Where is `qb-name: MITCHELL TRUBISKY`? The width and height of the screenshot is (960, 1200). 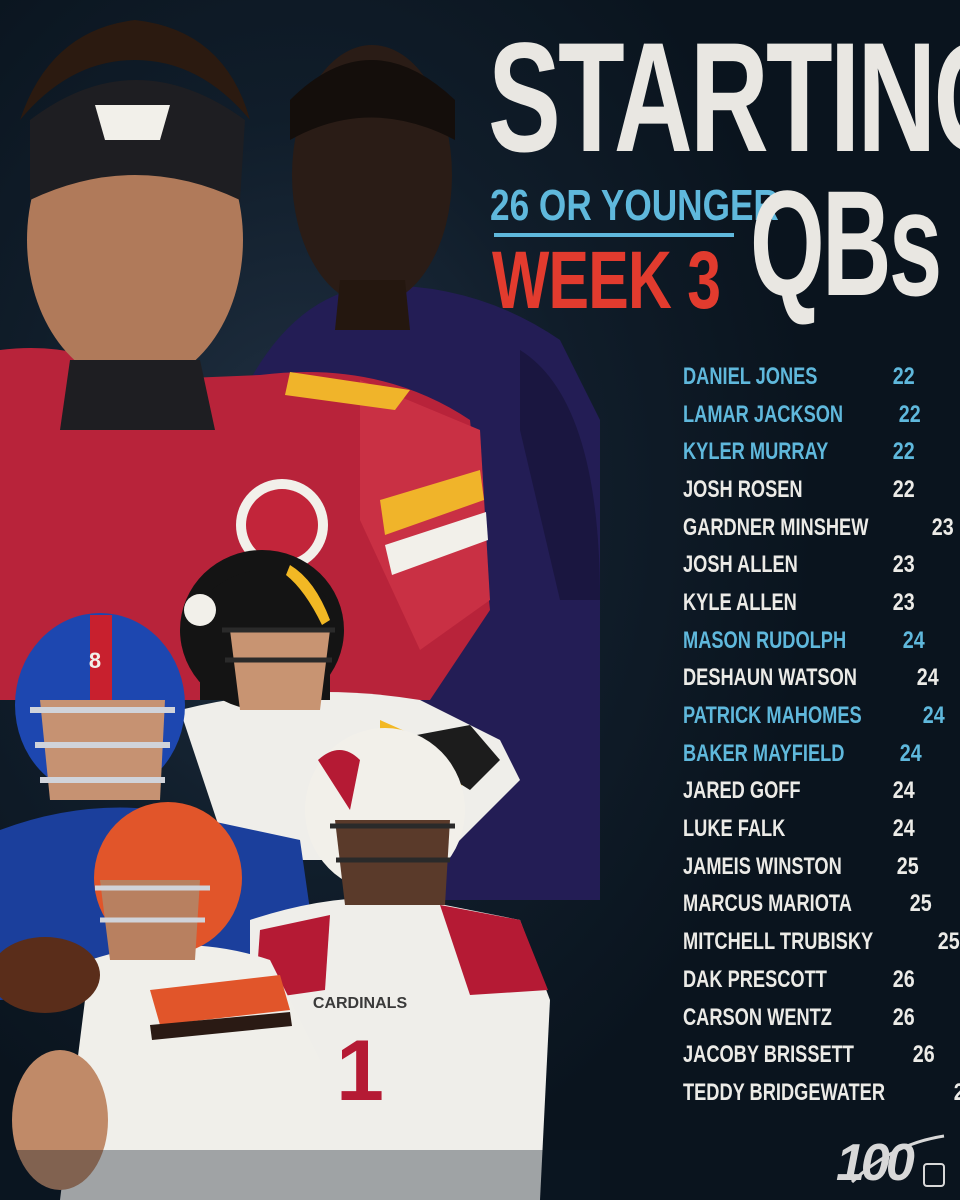 qb-name: MITCHELL TRUBISKY is located at coordinates (778, 942).